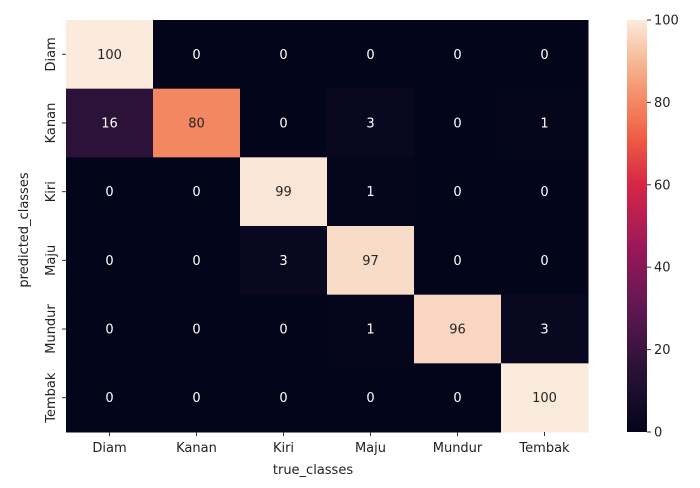  I want to click on cell-value-label: 96, so click(457, 330).